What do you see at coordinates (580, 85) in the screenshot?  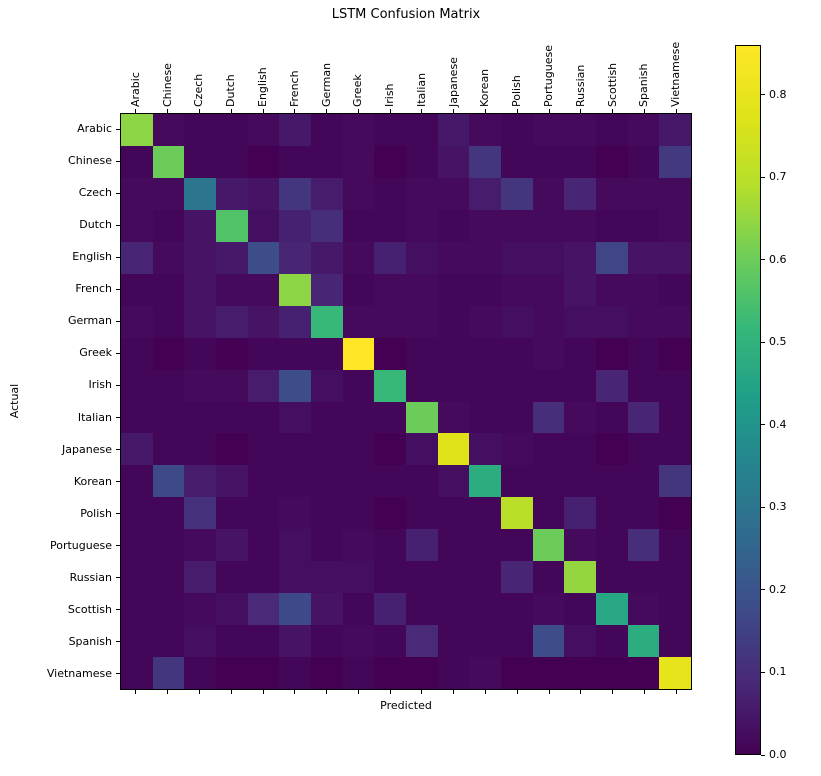 I see `x-tick-label: Russian` at bounding box center [580, 85].